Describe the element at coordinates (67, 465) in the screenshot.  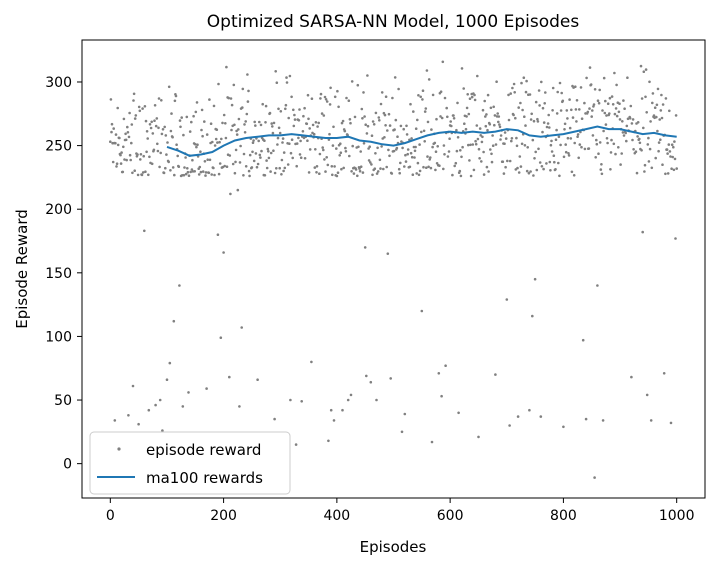
I see `y-tick-label: 0` at that location.